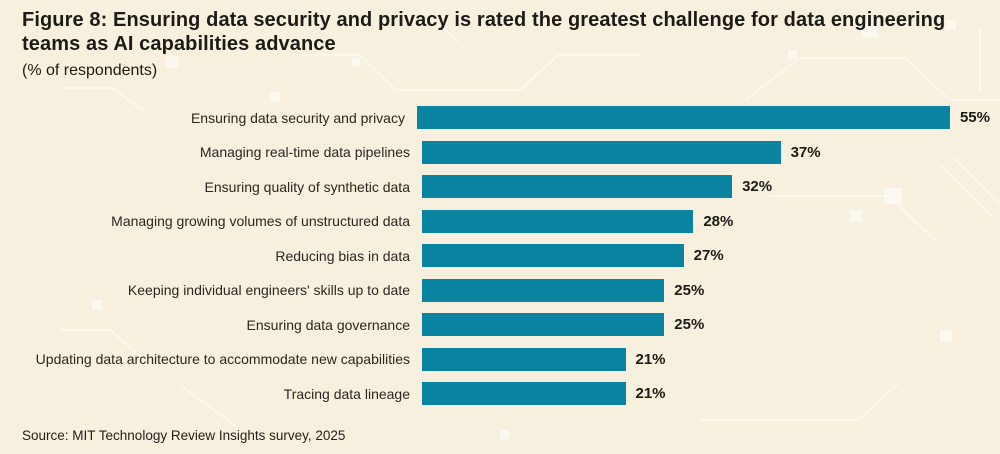  What do you see at coordinates (297, 117) in the screenshot?
I see `category-label: Ensuring data security and privacy` at bounding box center [297, 117].